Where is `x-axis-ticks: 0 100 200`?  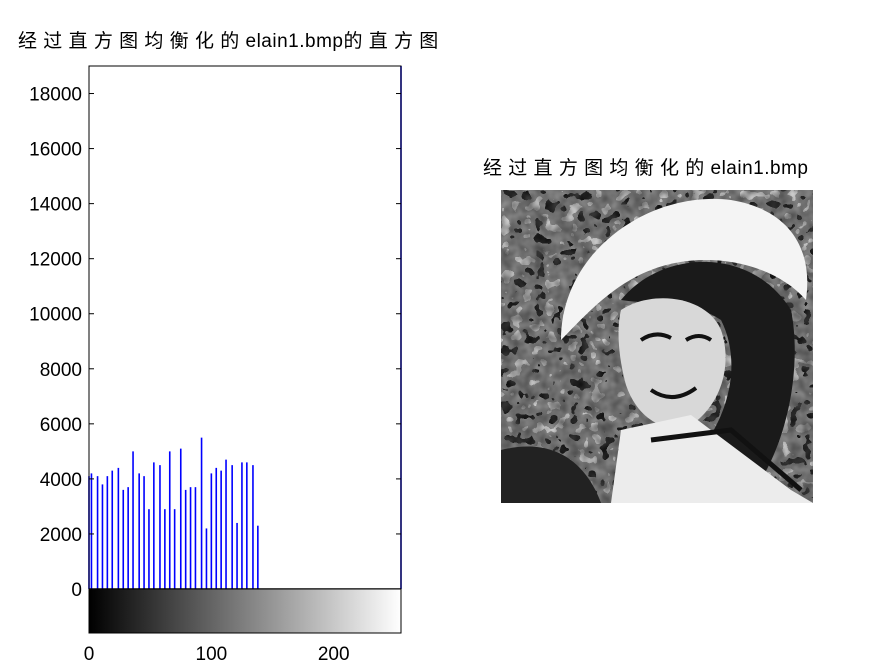 x-axis-ticks: 0 100 200 is located at coordinates (217, 653).